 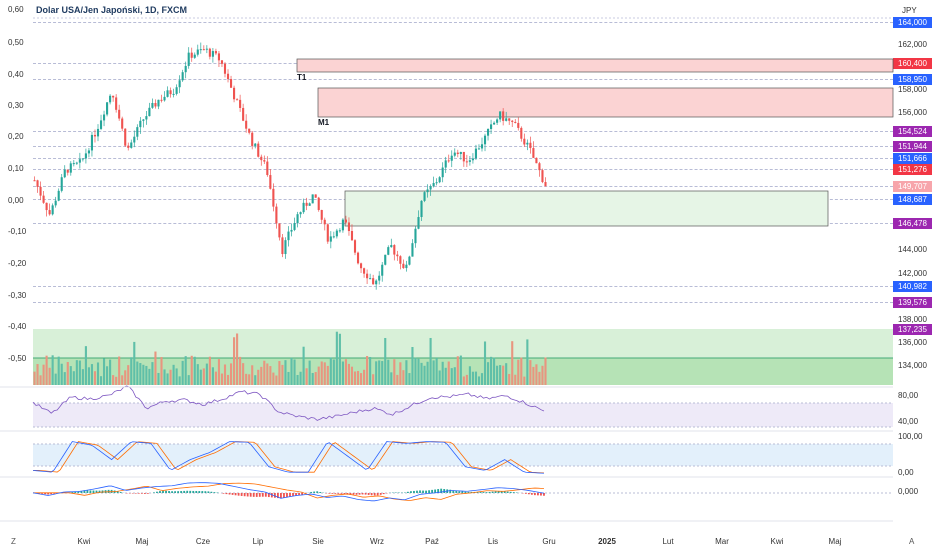 I want to click on zone-label-m1: M1, so click(x=324, y=122).